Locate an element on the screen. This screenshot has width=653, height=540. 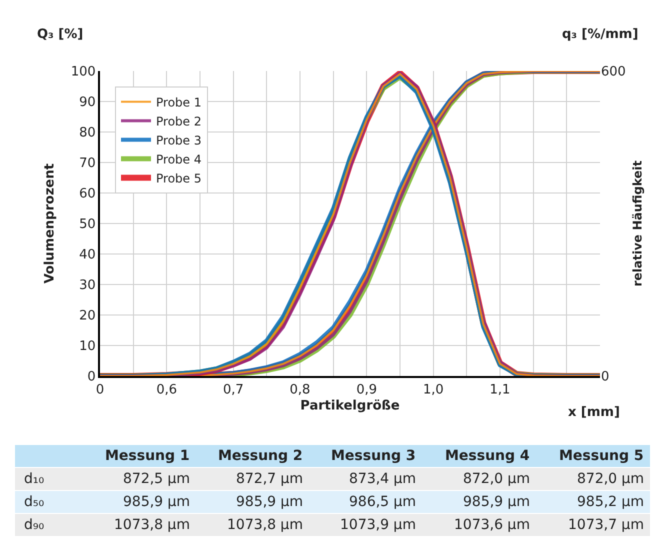
x-tick-label: 0,6 is located at coordinates (167, 390).